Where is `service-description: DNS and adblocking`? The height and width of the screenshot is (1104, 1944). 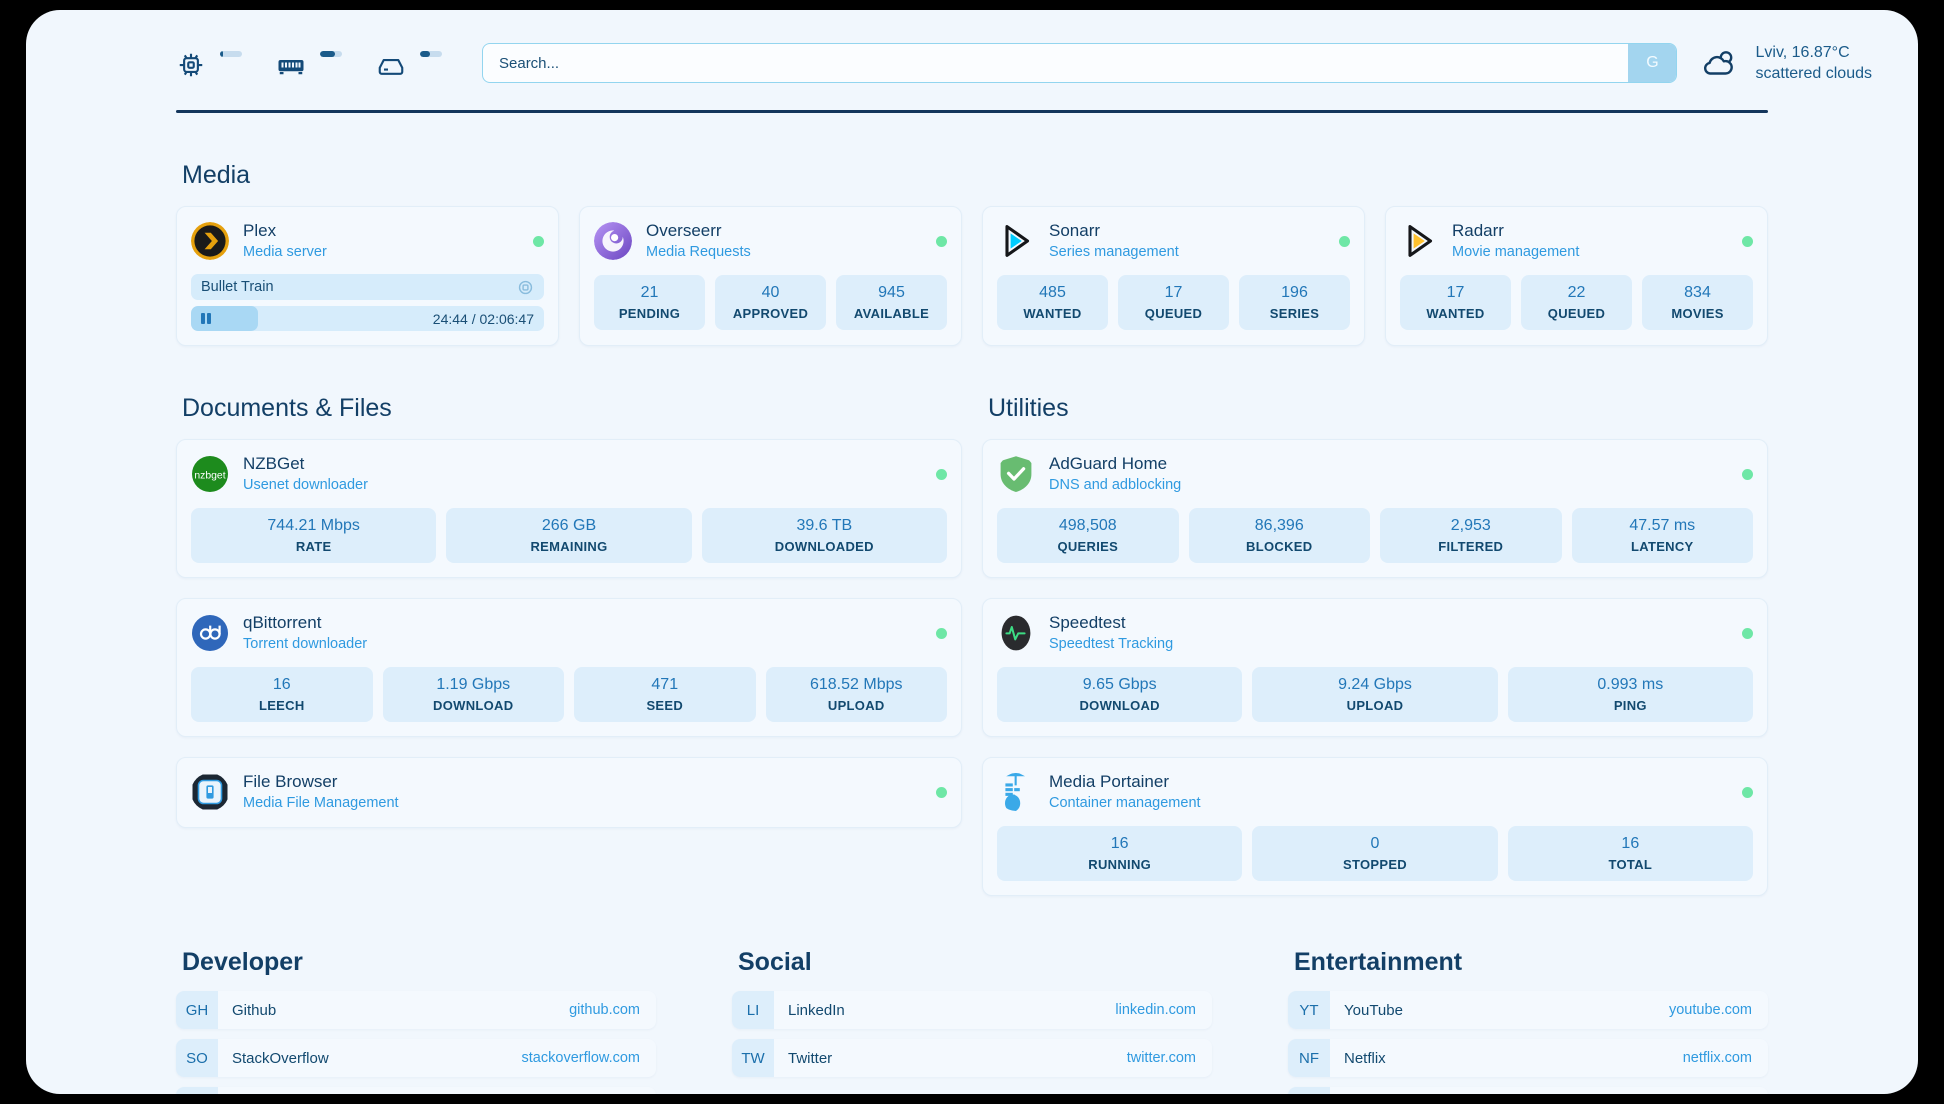 service-description: DNS and adblocking is located at coordinates (1115, 484).